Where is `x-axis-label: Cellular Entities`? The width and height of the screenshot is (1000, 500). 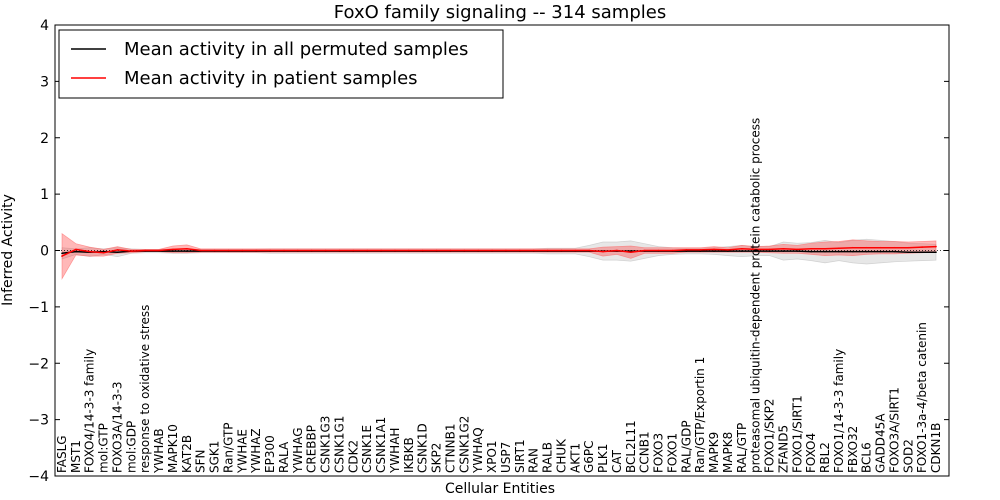 x-axis-label: Cellular Entities is located at coordinates (500, 489).